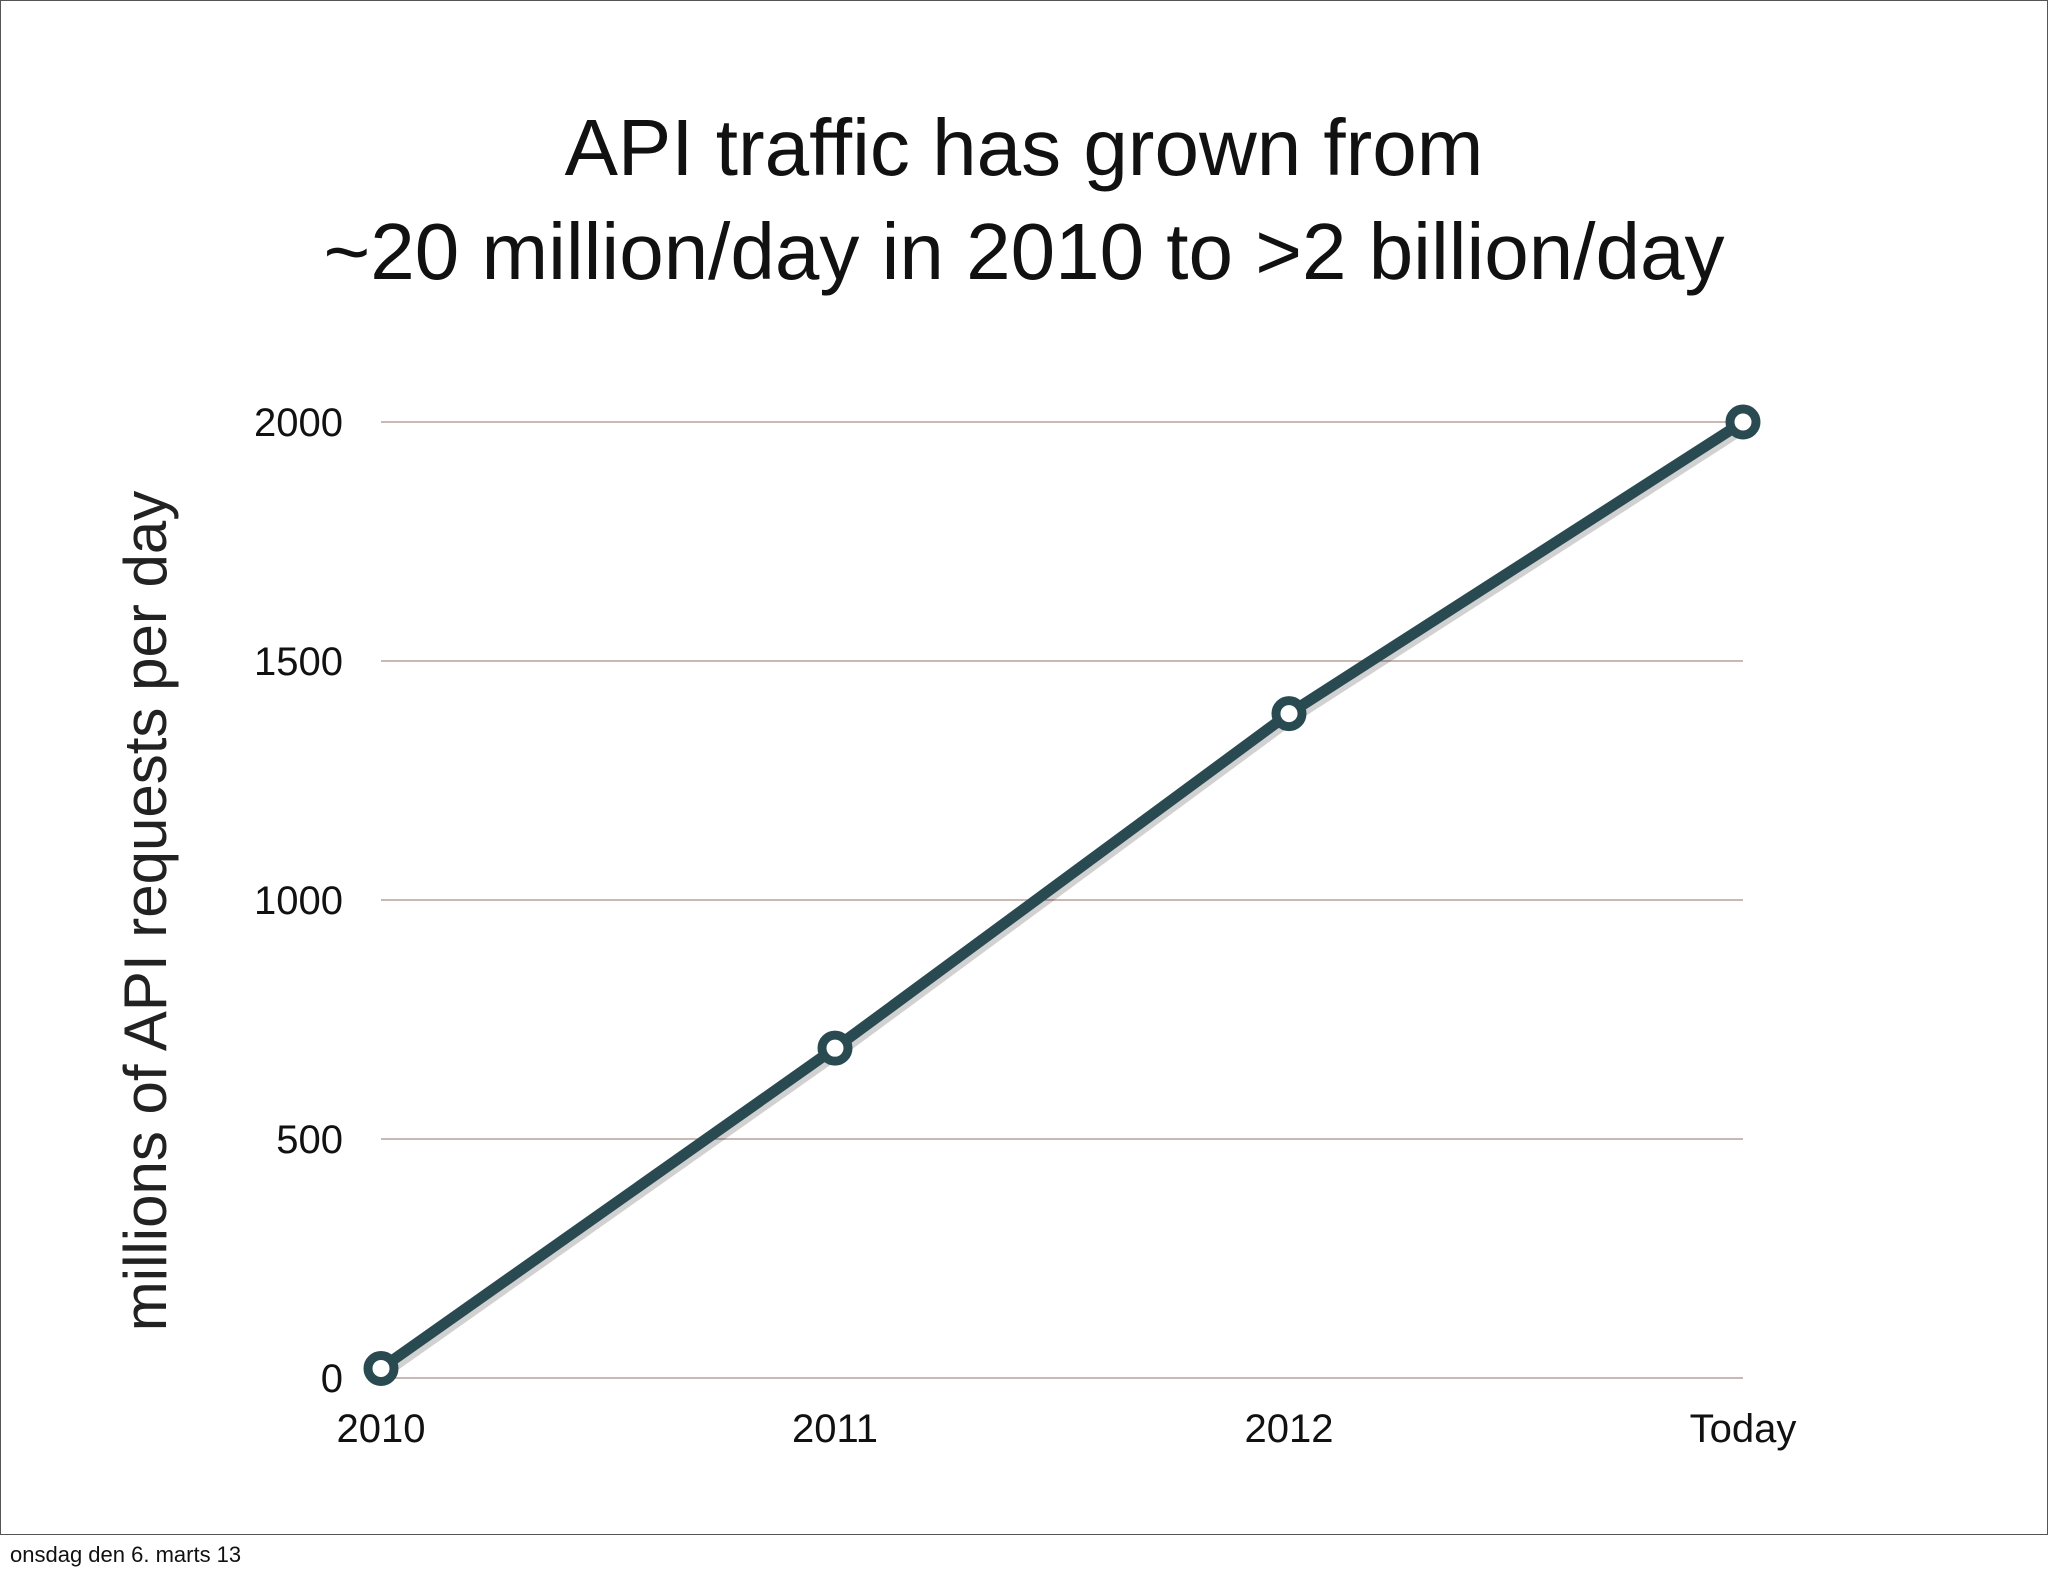 The height and width of the screenshot is (1576, 2048). I want to click on x-tick-labels: 2010 2011 2012 Today, so click(1067, 1429).